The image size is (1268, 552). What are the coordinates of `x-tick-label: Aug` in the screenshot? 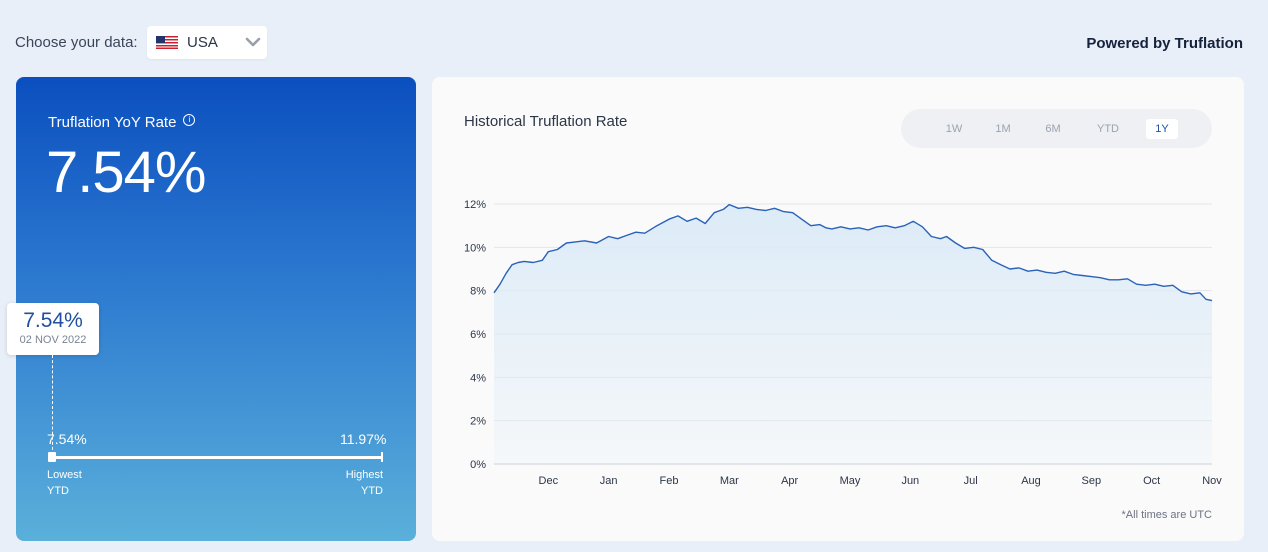 It's located at (1031, 481).